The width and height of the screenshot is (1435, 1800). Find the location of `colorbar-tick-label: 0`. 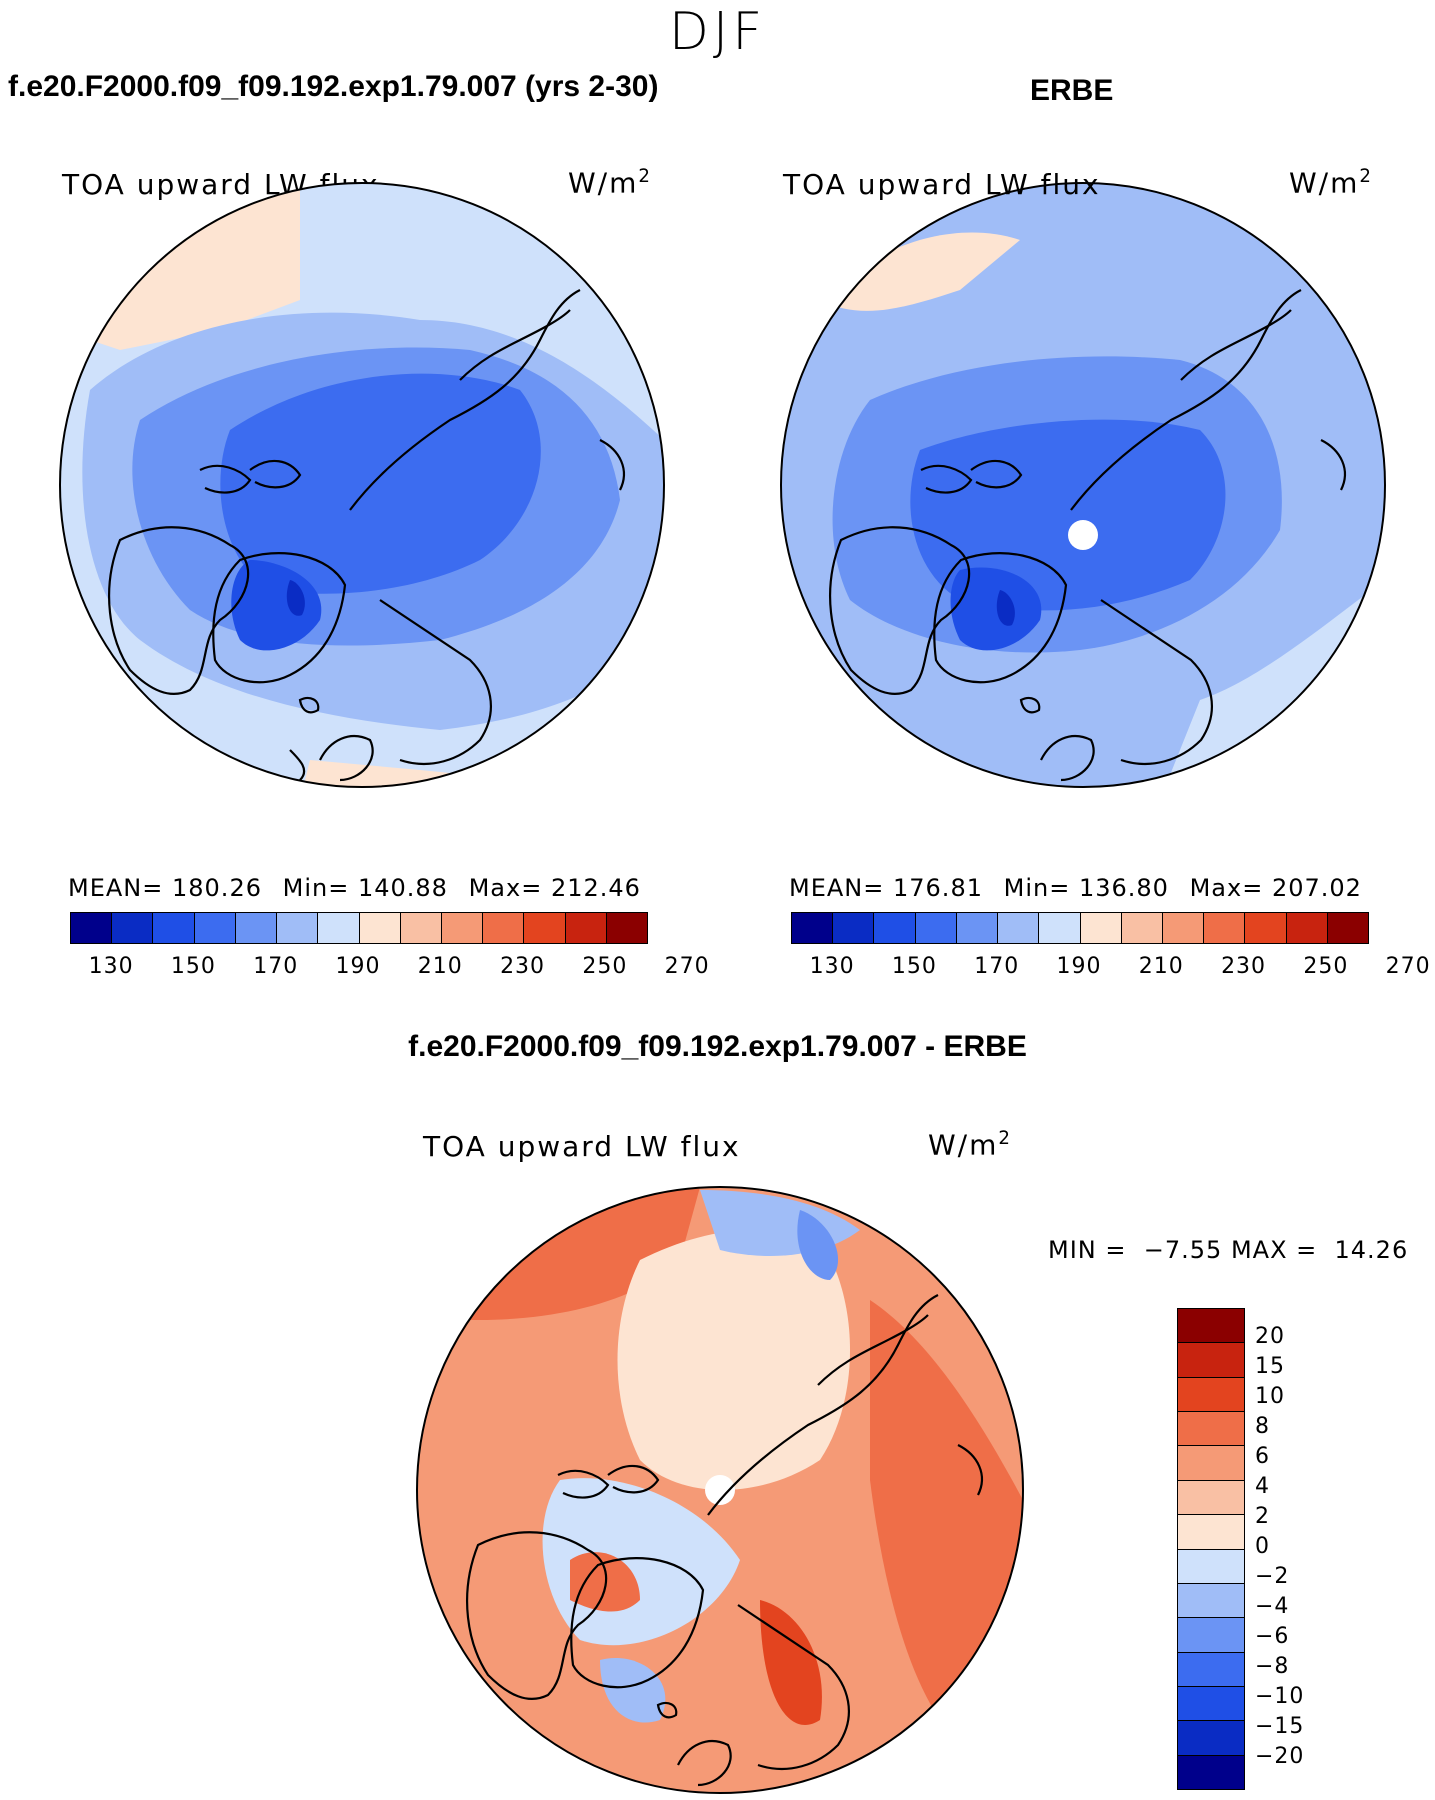

colorbar-tick-label: 0 is located at coordinates (1262, 1546).